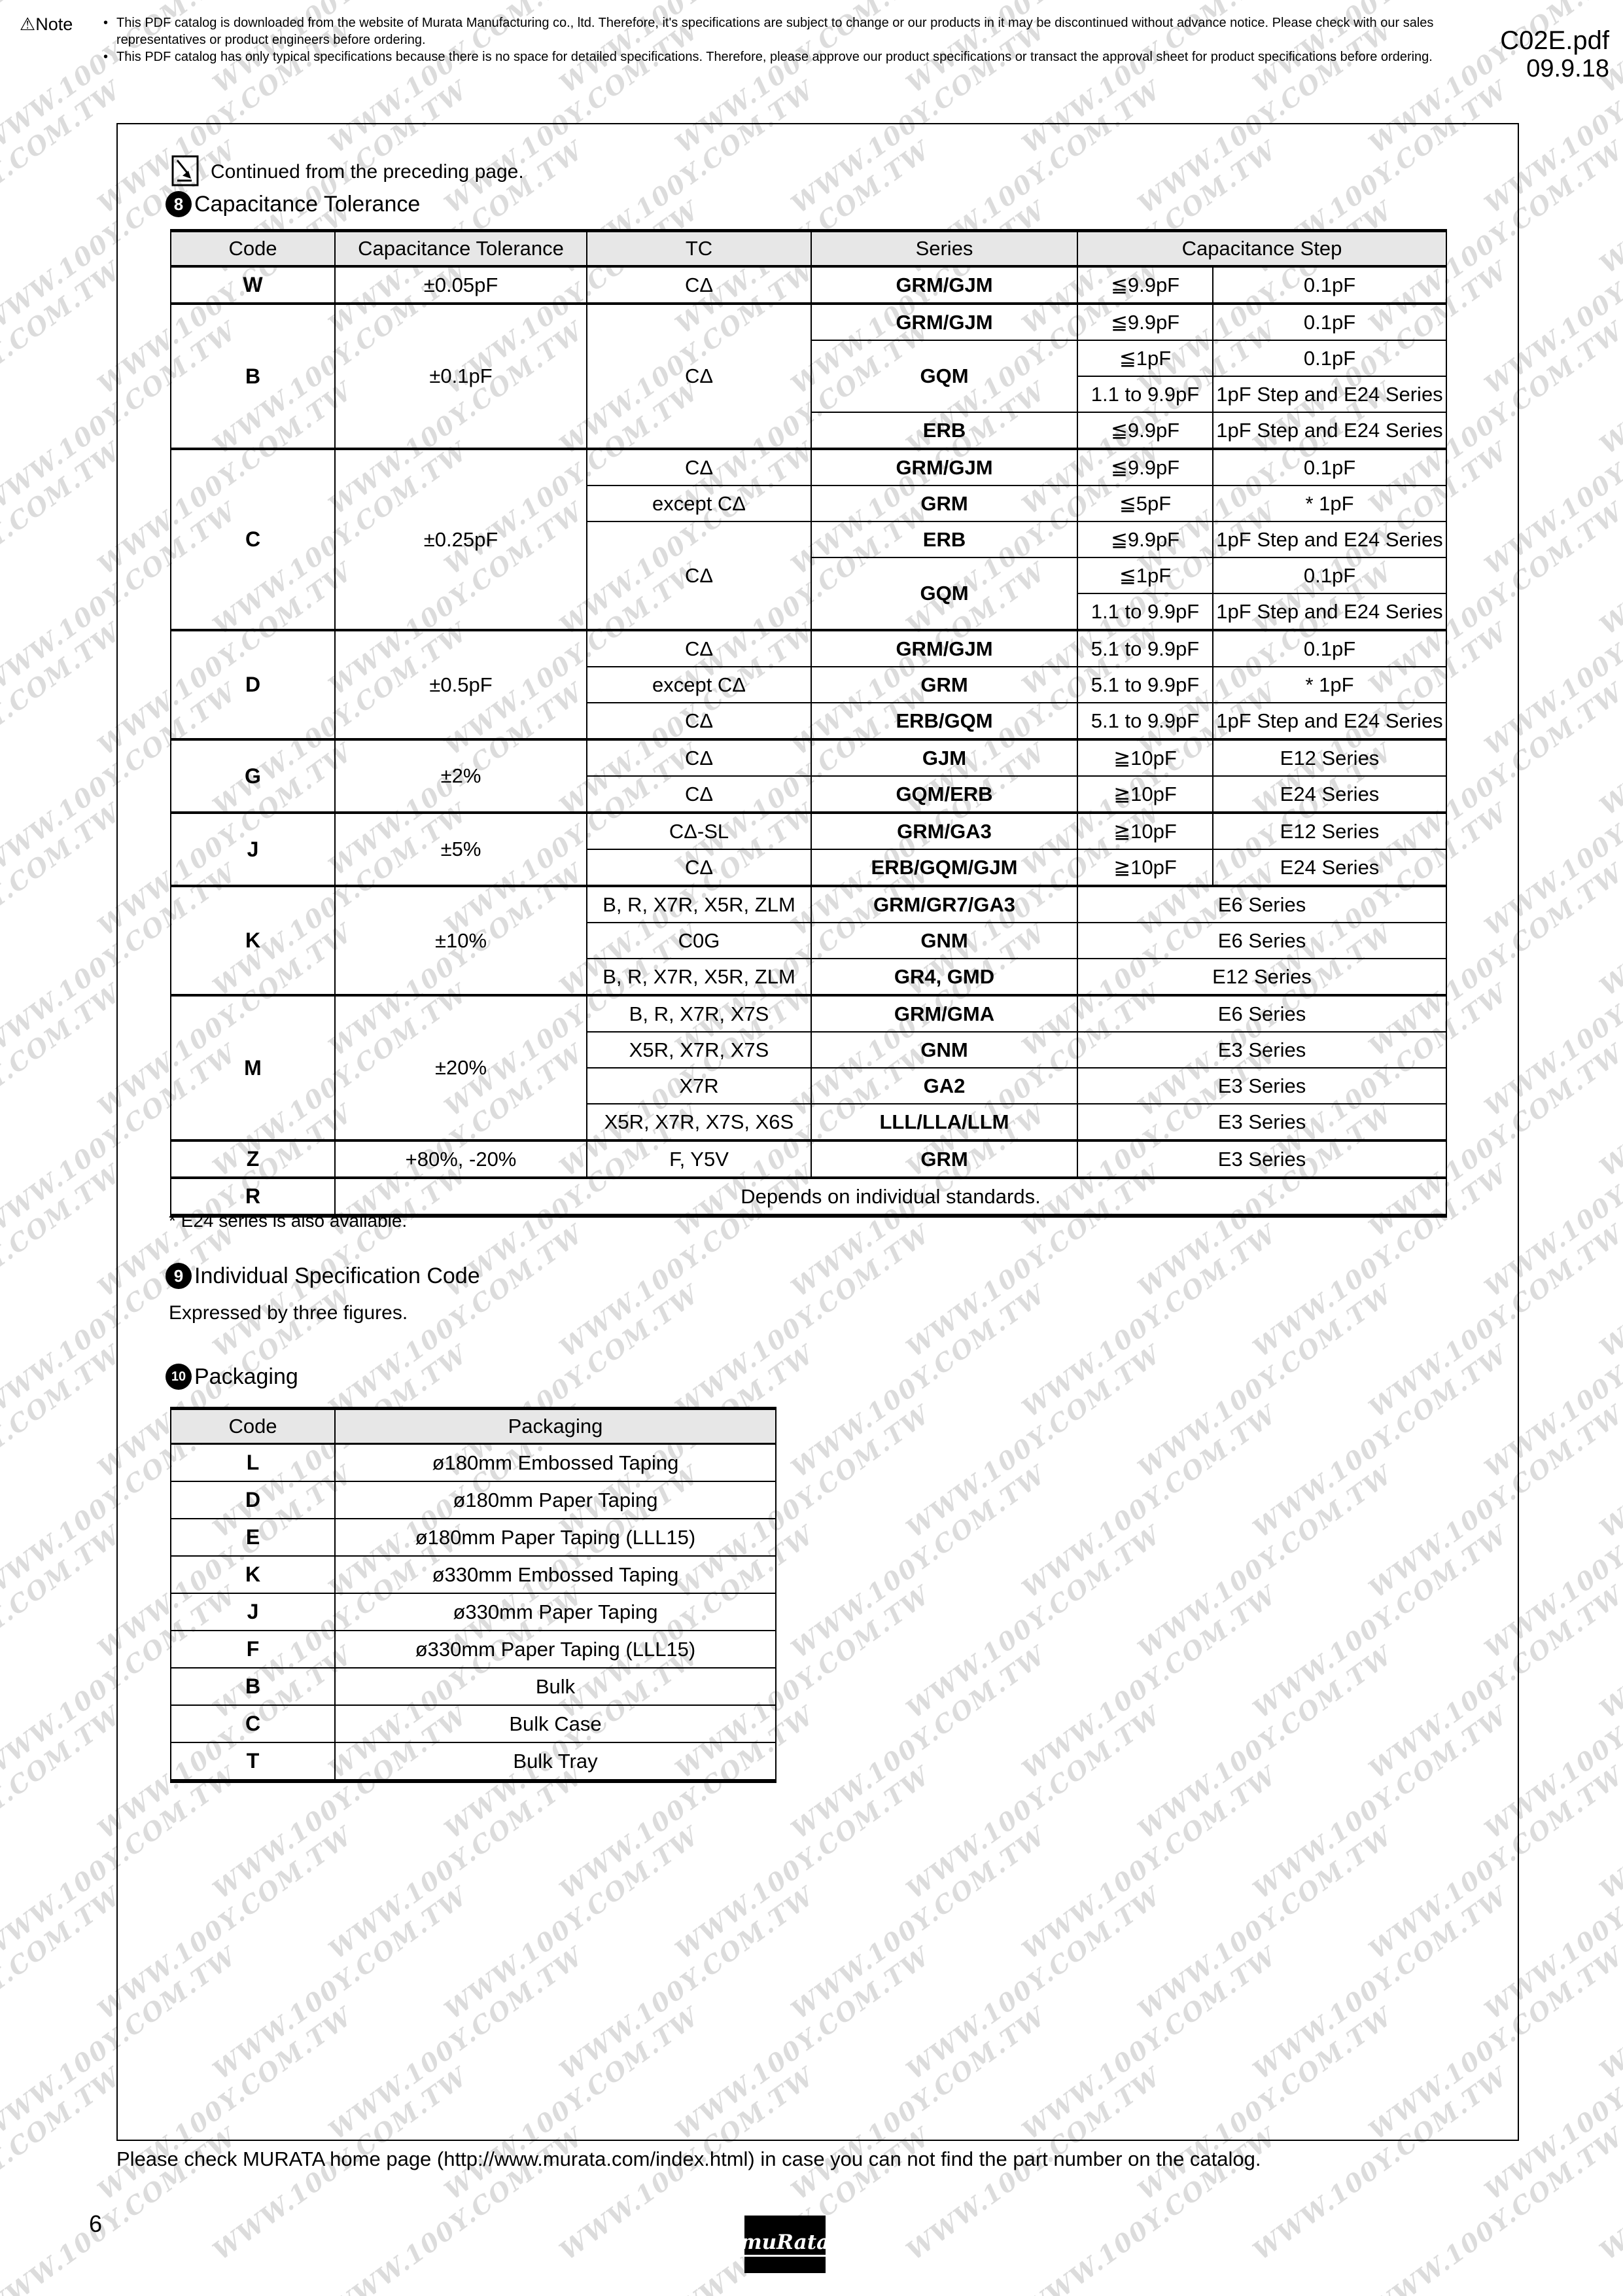 The height and width of the screenshot is (2296, 1623). I want to click on table-row: C Bulk Case, so click(474, 1723).